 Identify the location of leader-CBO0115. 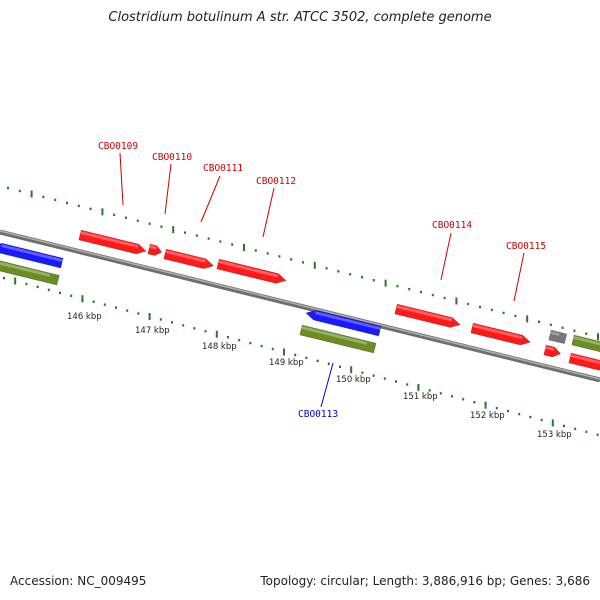
(519, 277).